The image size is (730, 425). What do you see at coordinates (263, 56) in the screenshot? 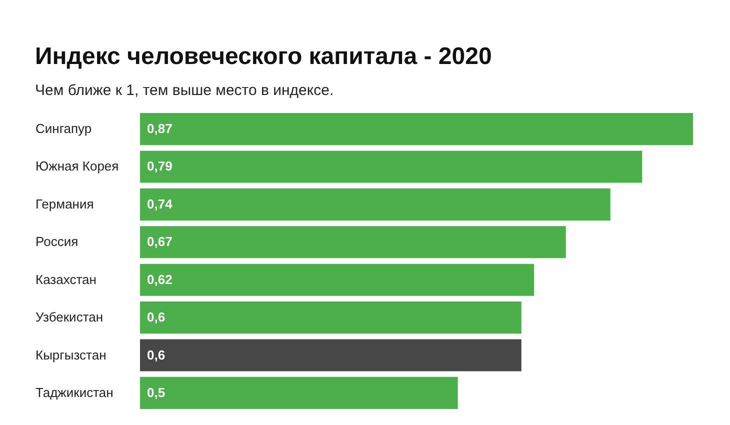
I see `chart-title: Индекс человеческого капитала - 2020` at bounding box center [263, 56].